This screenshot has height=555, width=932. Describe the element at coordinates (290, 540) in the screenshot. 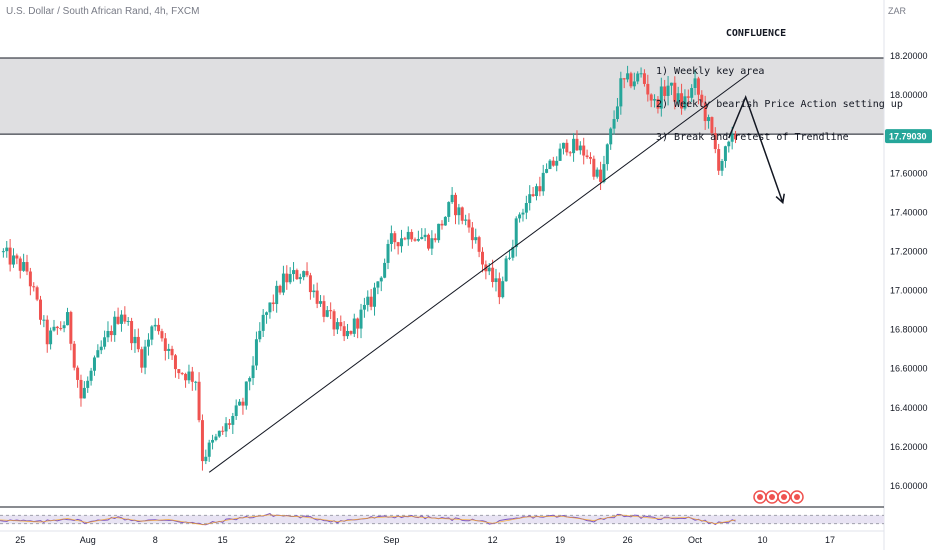

I see `time-tick-label: 22` at that location.